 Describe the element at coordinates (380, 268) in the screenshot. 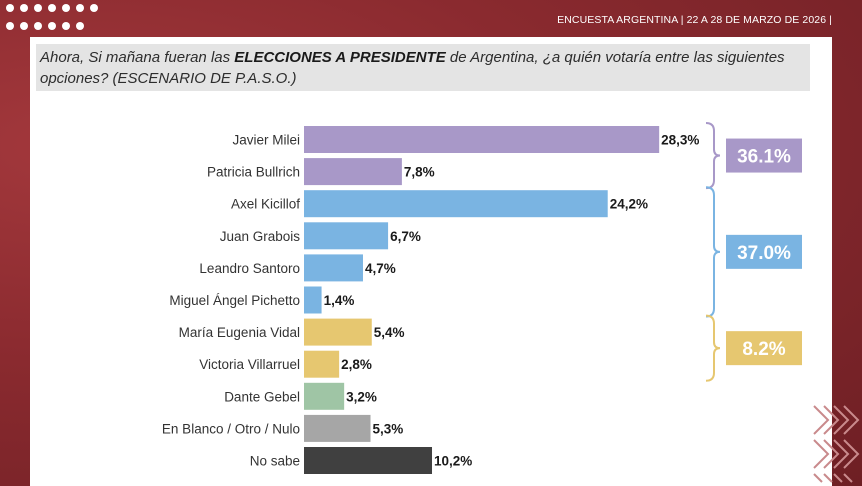

I see `value-label-4: 4,7%` at that location.